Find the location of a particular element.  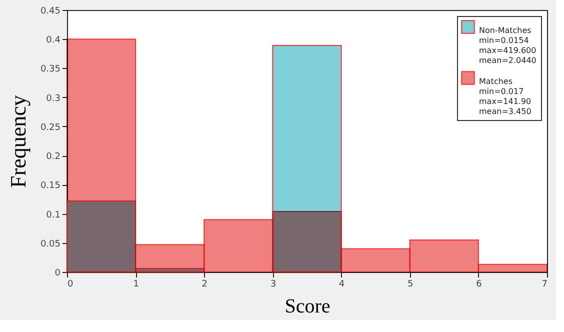

y-tick-label: 0.45 is located at coordinates (50, 11).